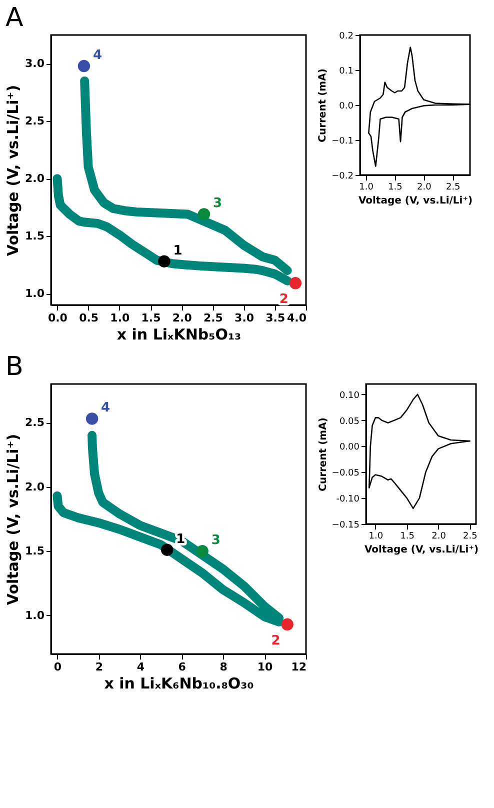 This screenshot has height=808, width=494. Describe the element at coordinates (99, 667) in the screenshot. I see `x-tick-label: 2` at that location.